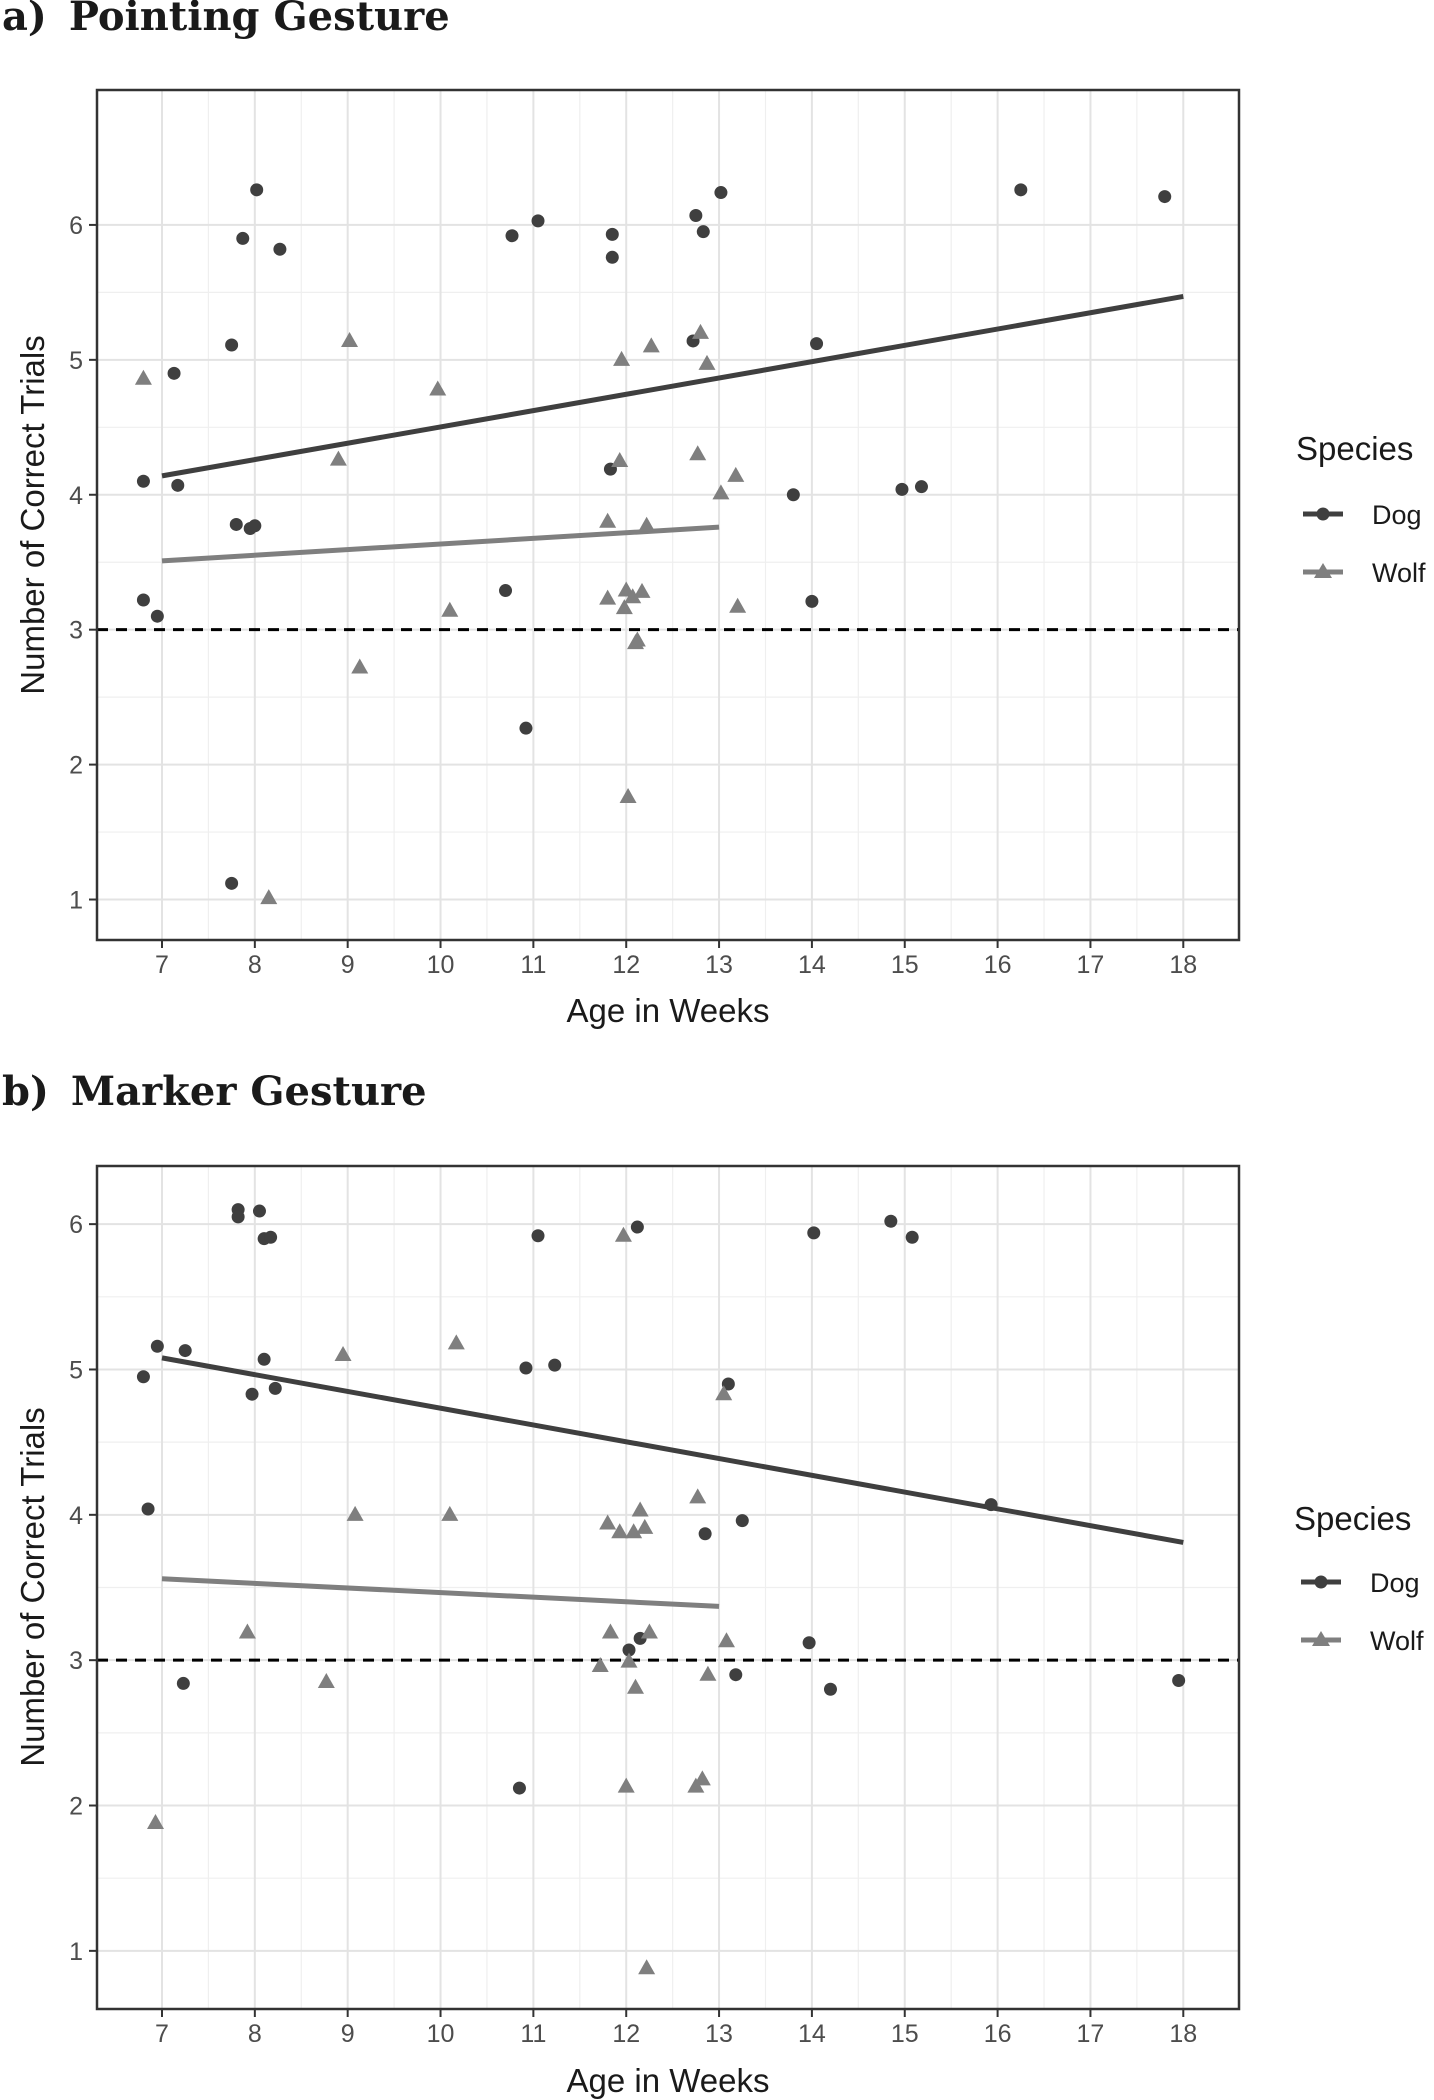 Image resolution: width=1434 pixels, height=2100 pixels. I want to click on x-tick-label: 14, so click(812, 2034).